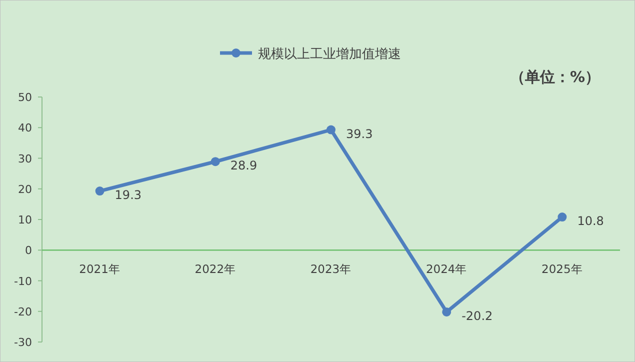  Describe the element at coordinates (359, 133) in the screenshot. I see `data-label: 39.3` at that location.